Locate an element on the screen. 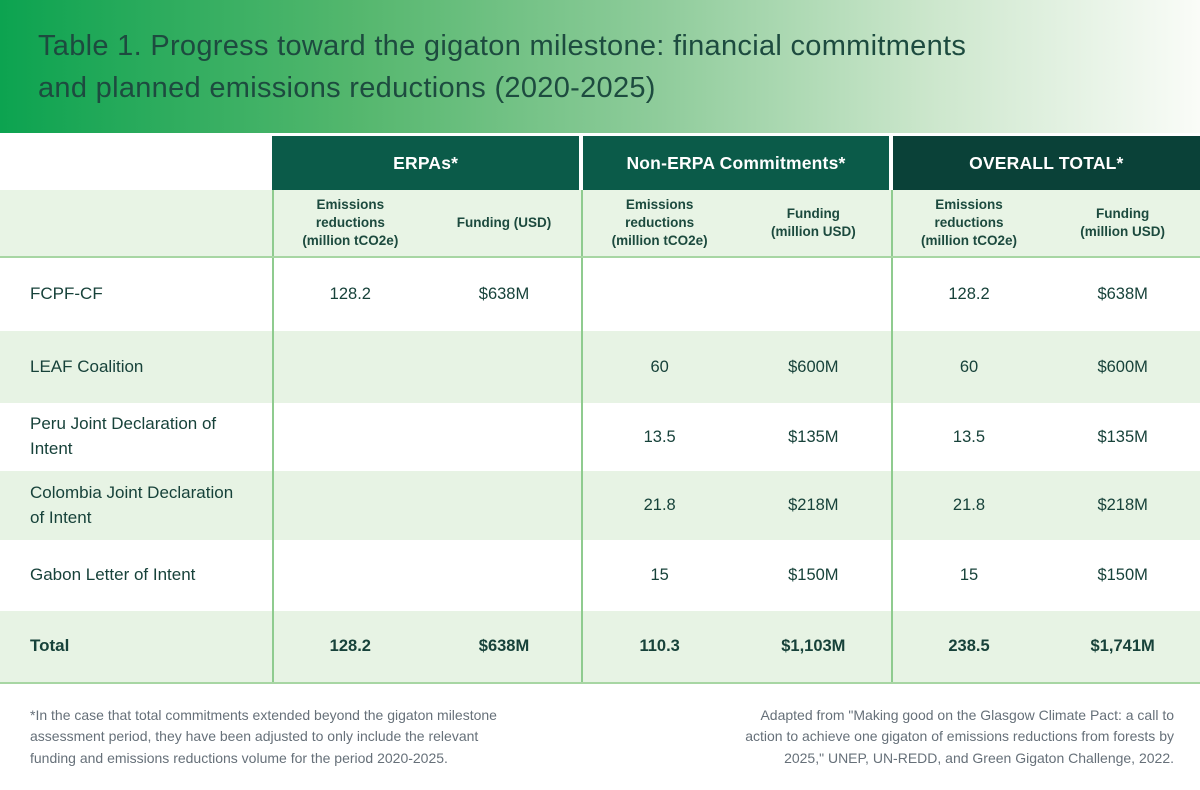 The image size is (1200, 790). cell-nonerpa-emissions: 21.8 is located at coordinates (658, 505).